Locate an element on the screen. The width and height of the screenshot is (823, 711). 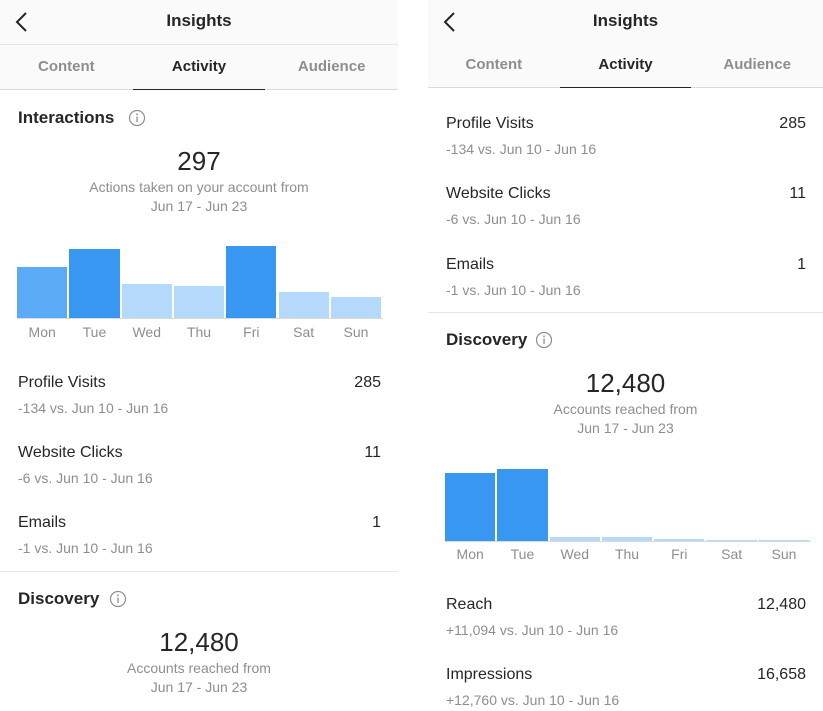
interactions-day-labels: Mon Tue Wed Thu Fri Sat Sun is located at coordinates (200, 334).